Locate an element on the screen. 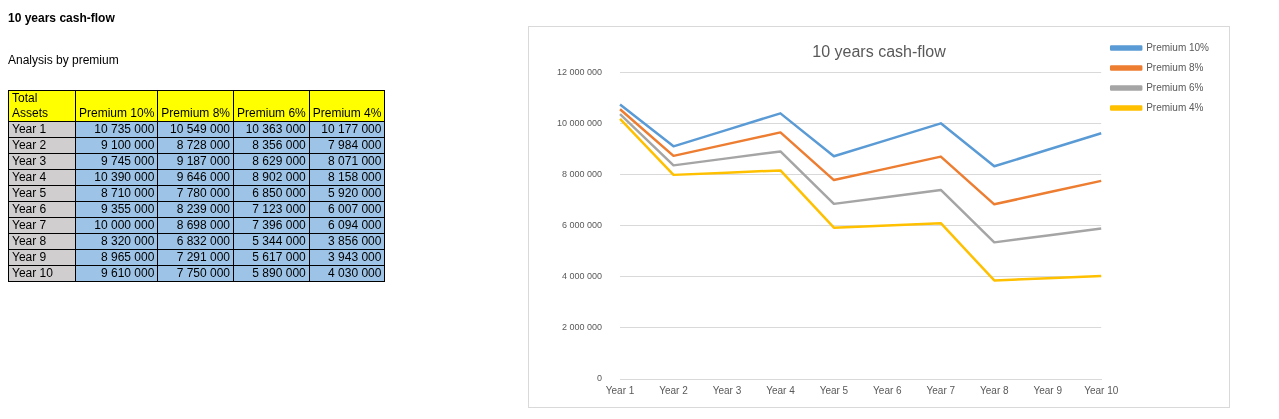 Image resolution: width=1279 pixels, height=419 pixels. legend-label: Premium 4% is located at coordinates (1175, 107).